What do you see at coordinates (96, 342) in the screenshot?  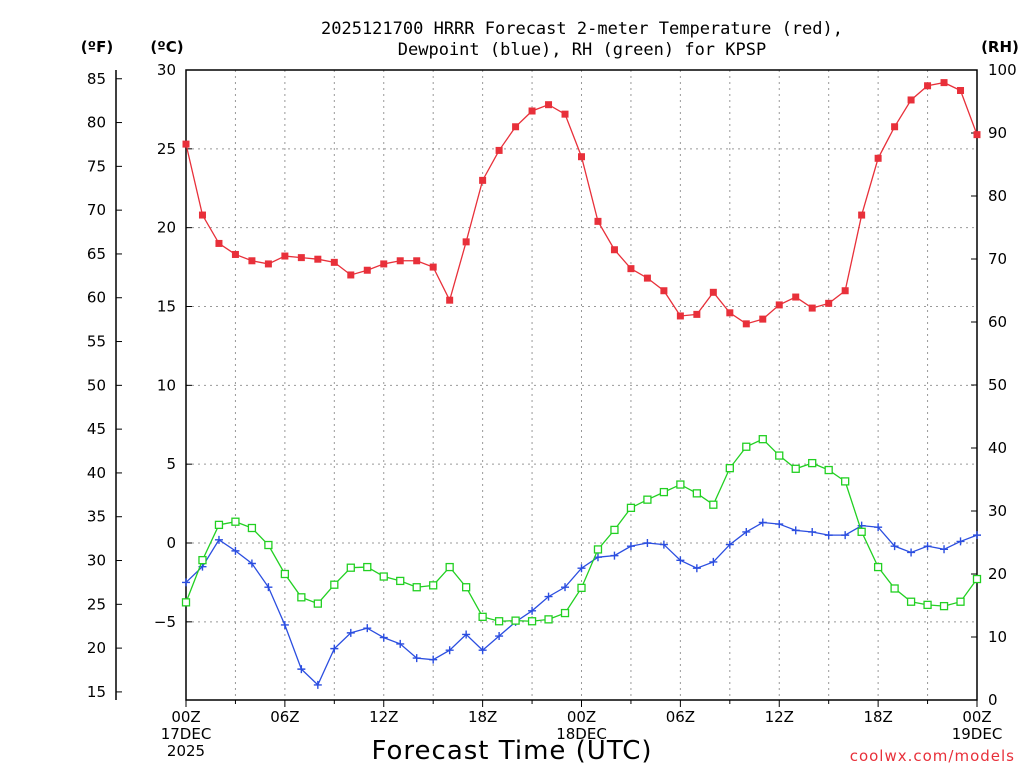 I see `fahrenheit-tick-label: 55` at bounding box center [96, 342].